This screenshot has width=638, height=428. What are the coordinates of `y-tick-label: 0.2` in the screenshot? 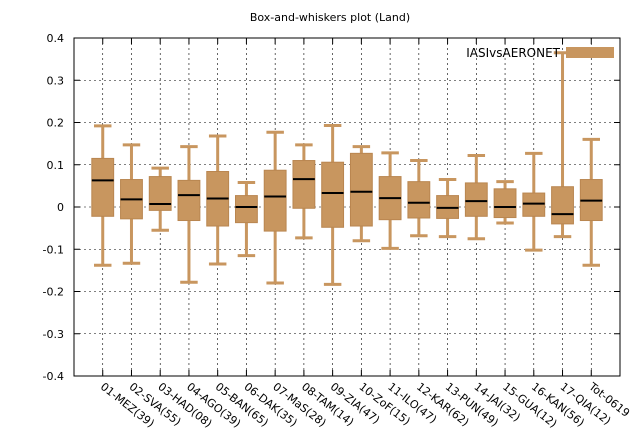 It's located at (56, 123).